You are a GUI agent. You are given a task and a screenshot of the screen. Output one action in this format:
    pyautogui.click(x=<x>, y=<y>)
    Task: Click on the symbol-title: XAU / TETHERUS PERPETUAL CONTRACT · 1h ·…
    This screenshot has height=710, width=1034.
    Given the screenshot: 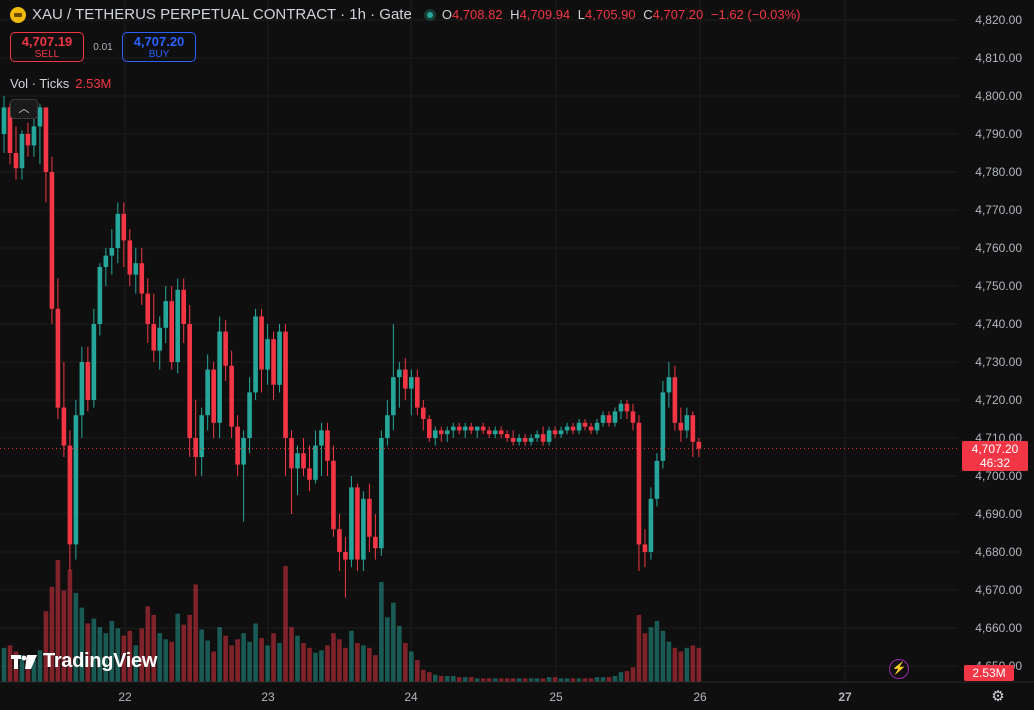 What is the action you would take?
    pyautogui.click(x=222, y=14)
    